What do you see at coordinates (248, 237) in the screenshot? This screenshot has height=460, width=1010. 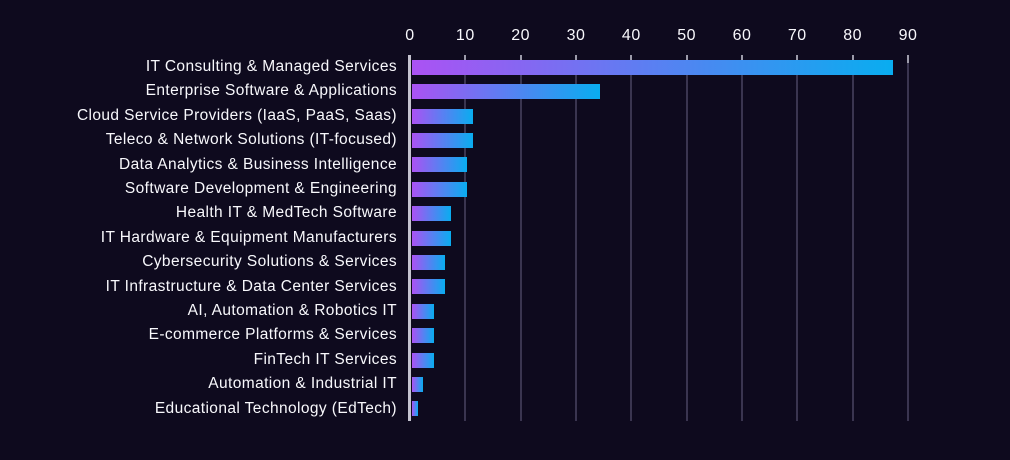 I see `category-label: IT Hardware & Equipment Manufacturers` at bounding box center [248, 237].